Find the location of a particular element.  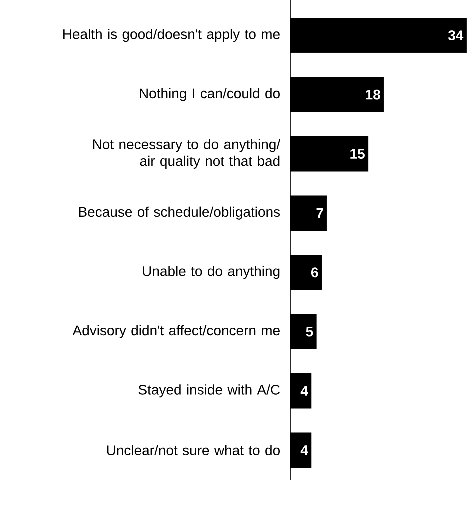

y-tick-label: Because of schedule/obligations is located at coordinates (179, 213).